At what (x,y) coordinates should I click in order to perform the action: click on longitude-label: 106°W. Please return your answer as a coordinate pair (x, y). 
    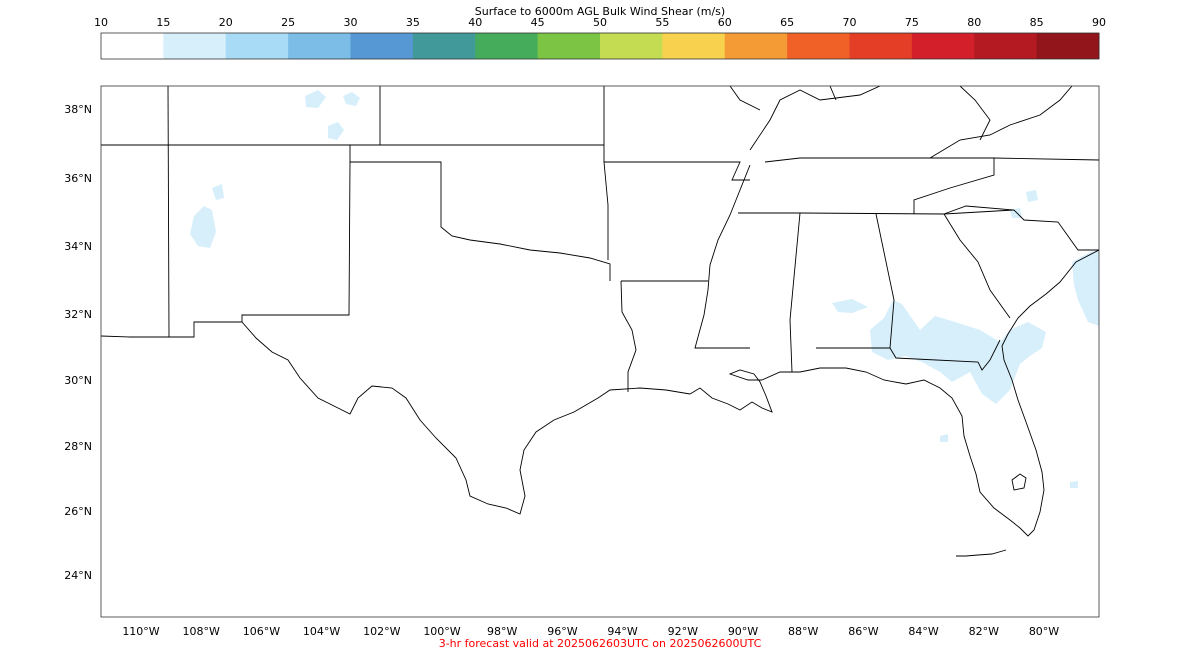
    Looking at the image, I should click on (261, 631).